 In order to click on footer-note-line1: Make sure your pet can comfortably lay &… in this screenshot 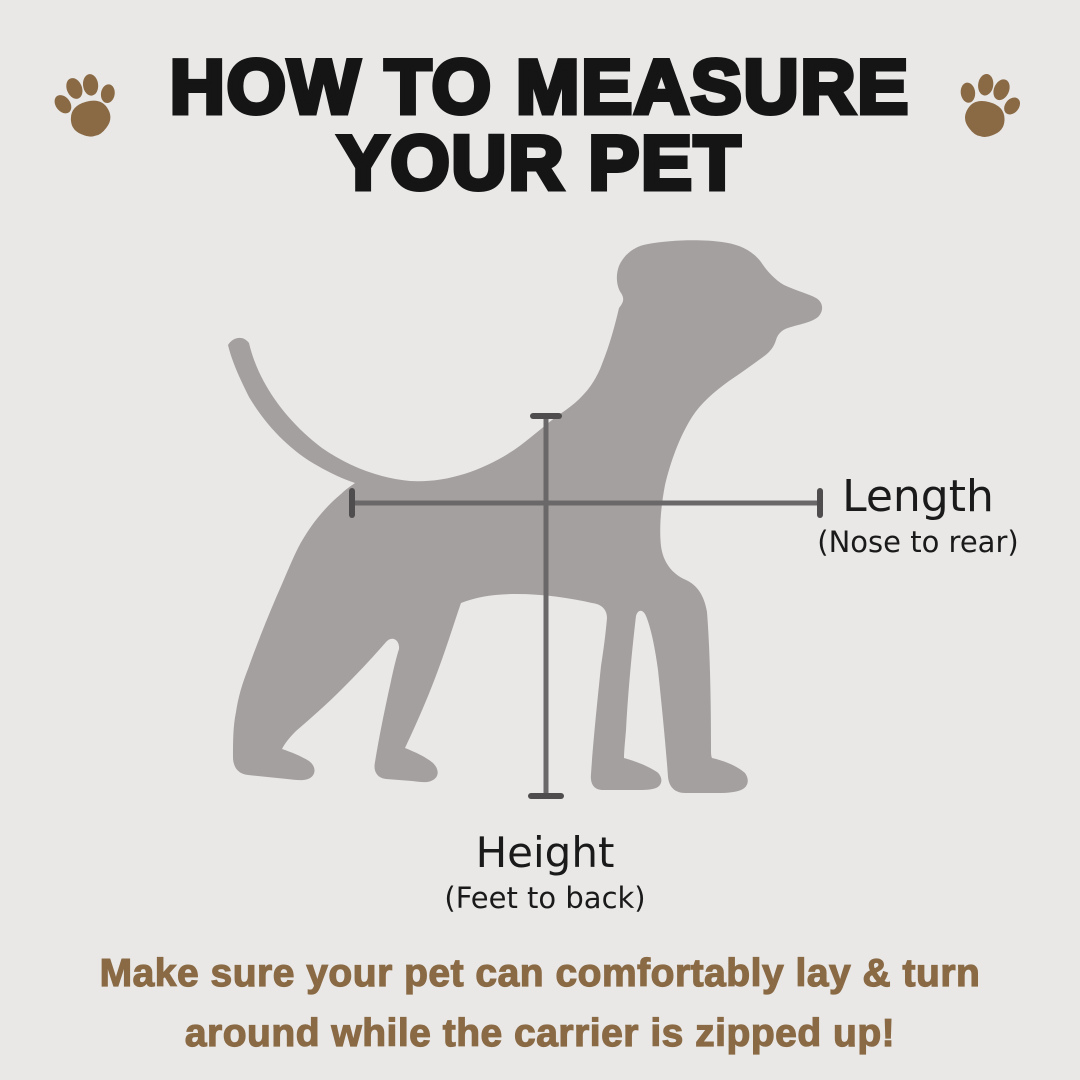, I will do `click(540, 973)`.